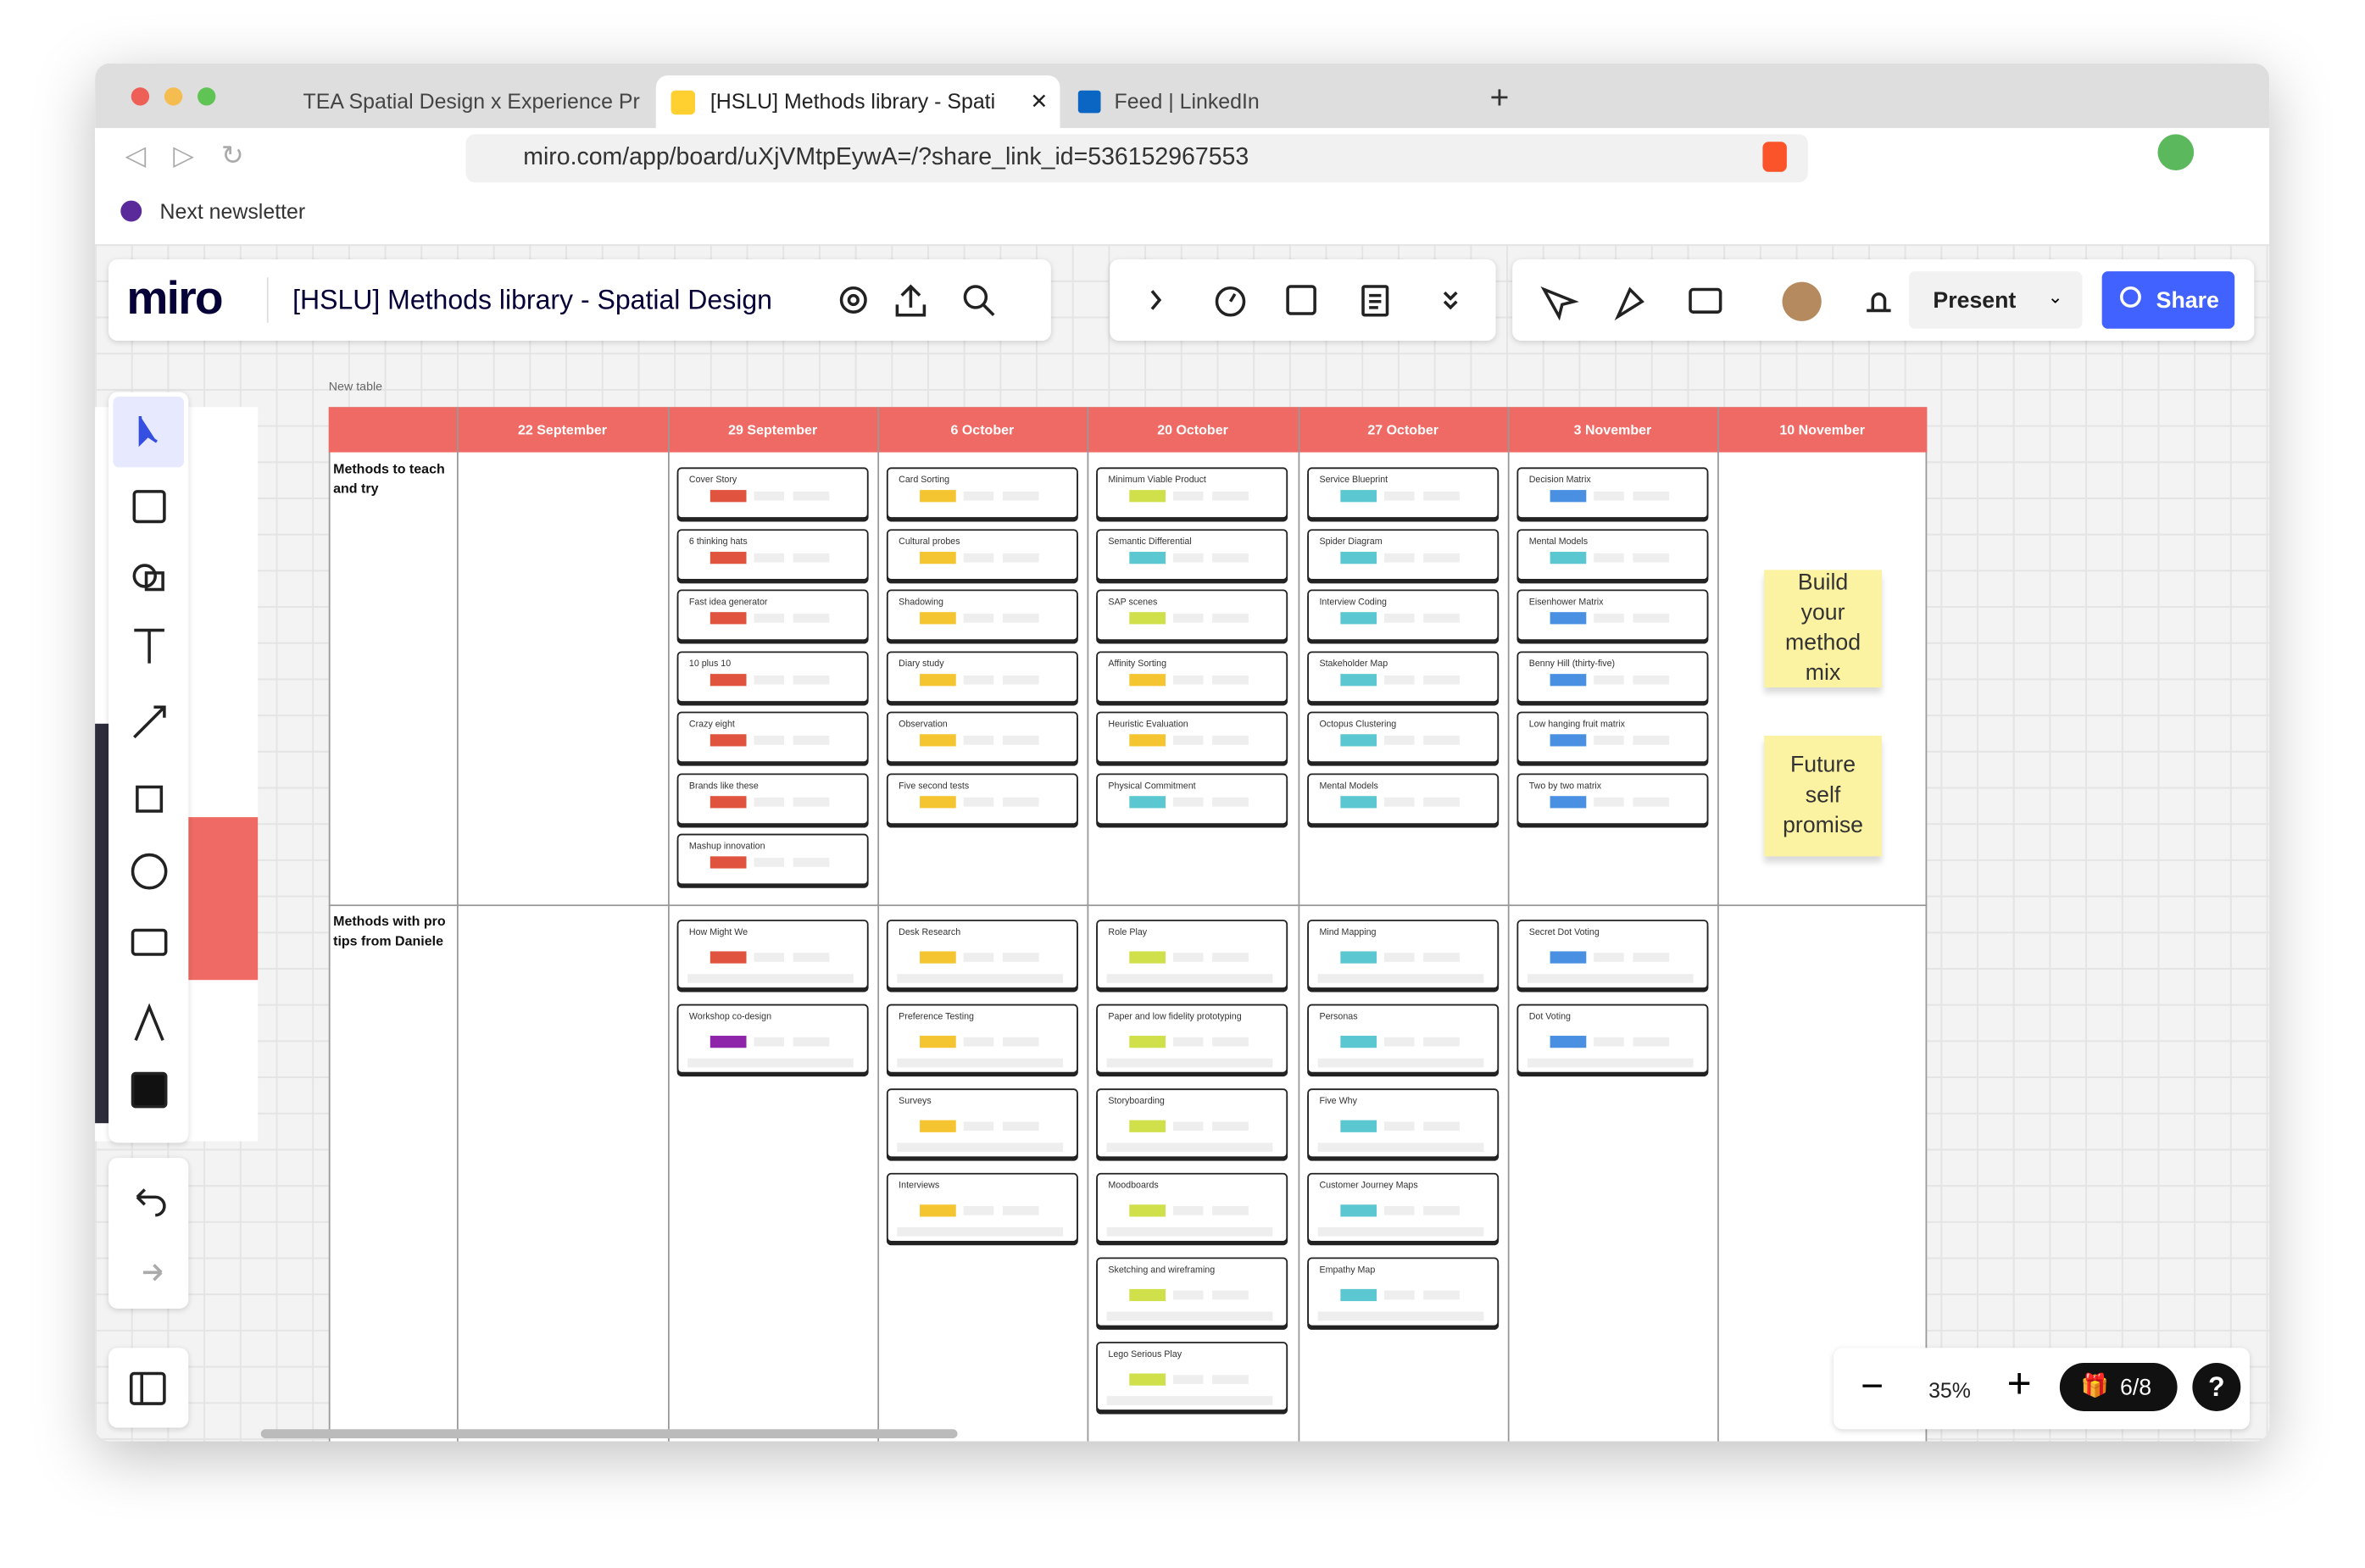  What do you see at coordinates (2216, 1387) in the screenshot?
I see `help-button: ?` at bounding box center [2216, 1387].